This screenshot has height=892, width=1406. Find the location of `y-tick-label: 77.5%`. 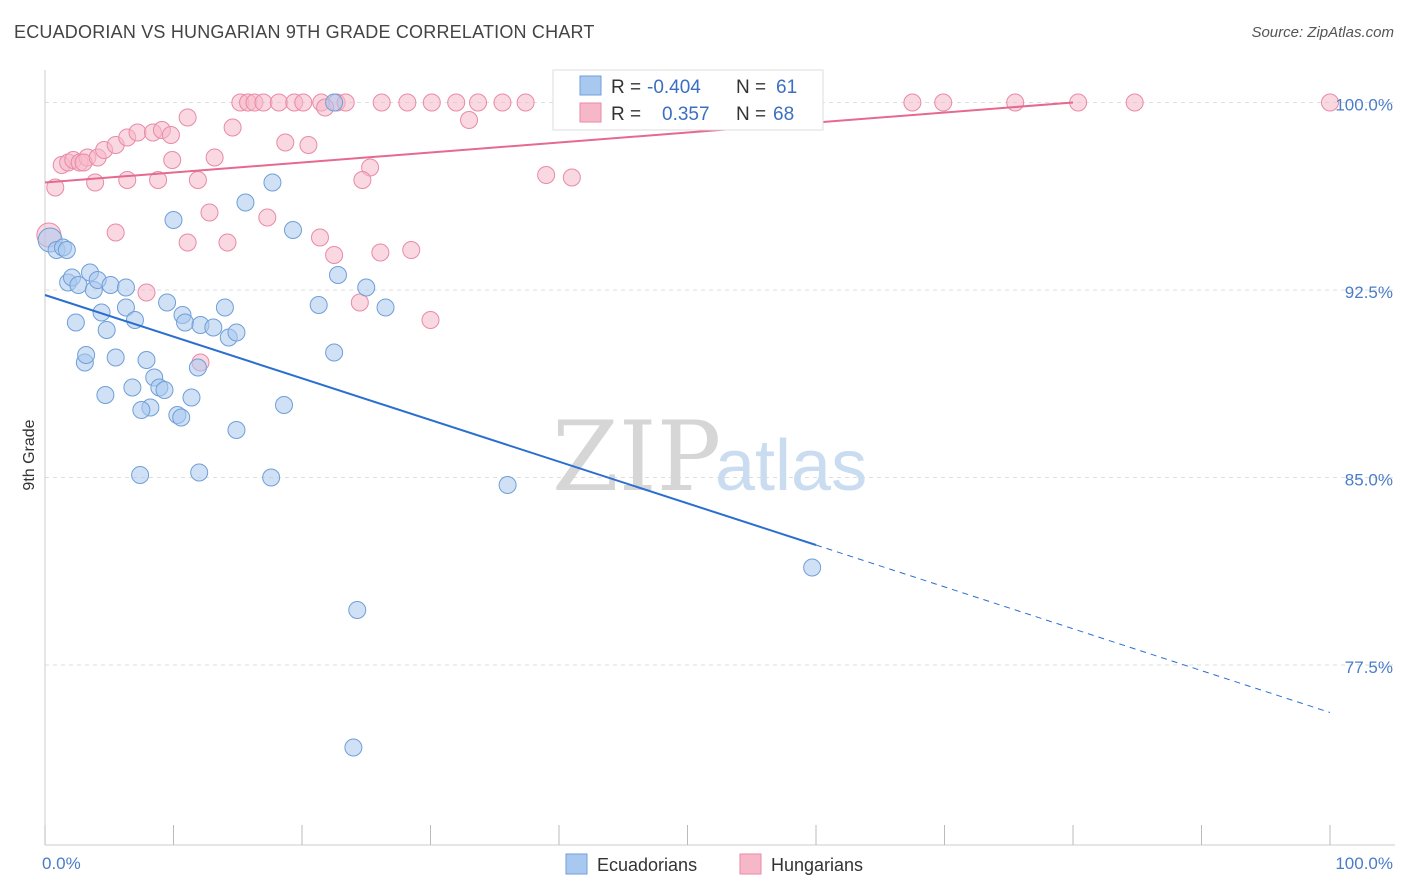

y-tick-label: 77.5% is located at coordinates (1369, 667).